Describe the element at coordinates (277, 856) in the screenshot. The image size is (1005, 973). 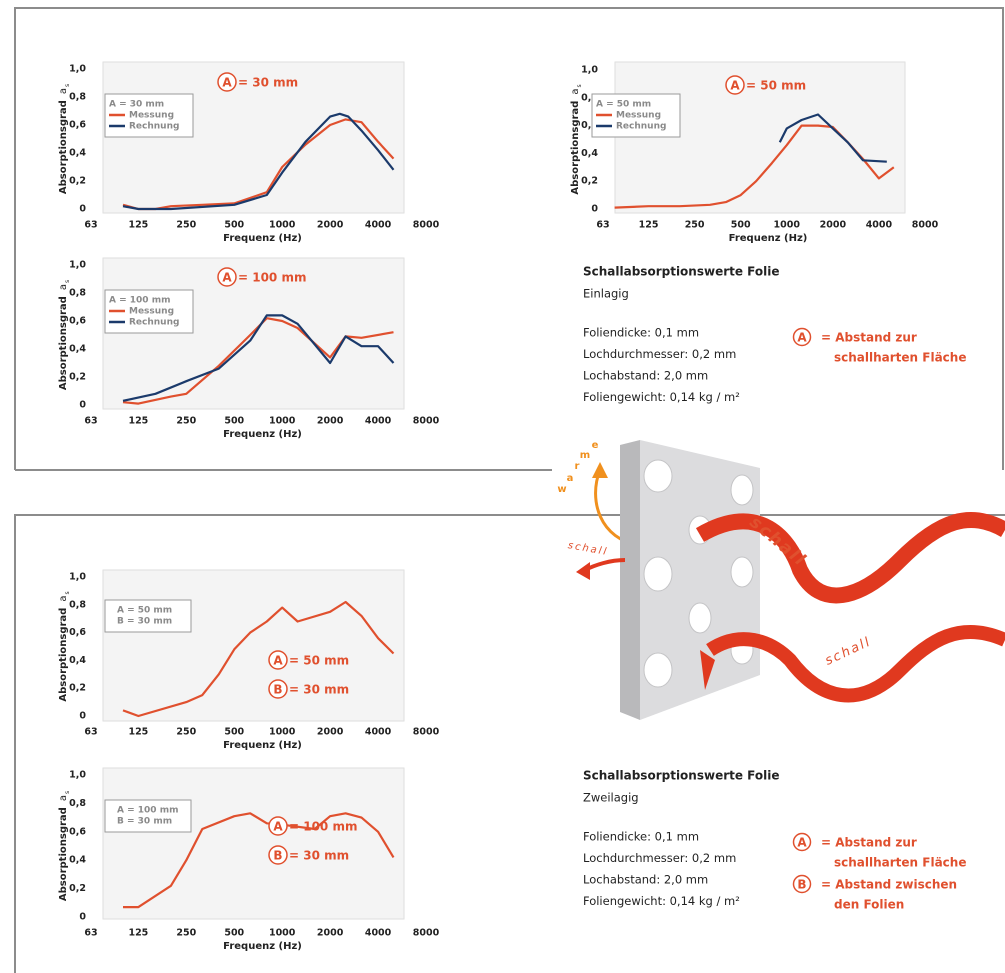
I see `badge-letter: B` at that location.